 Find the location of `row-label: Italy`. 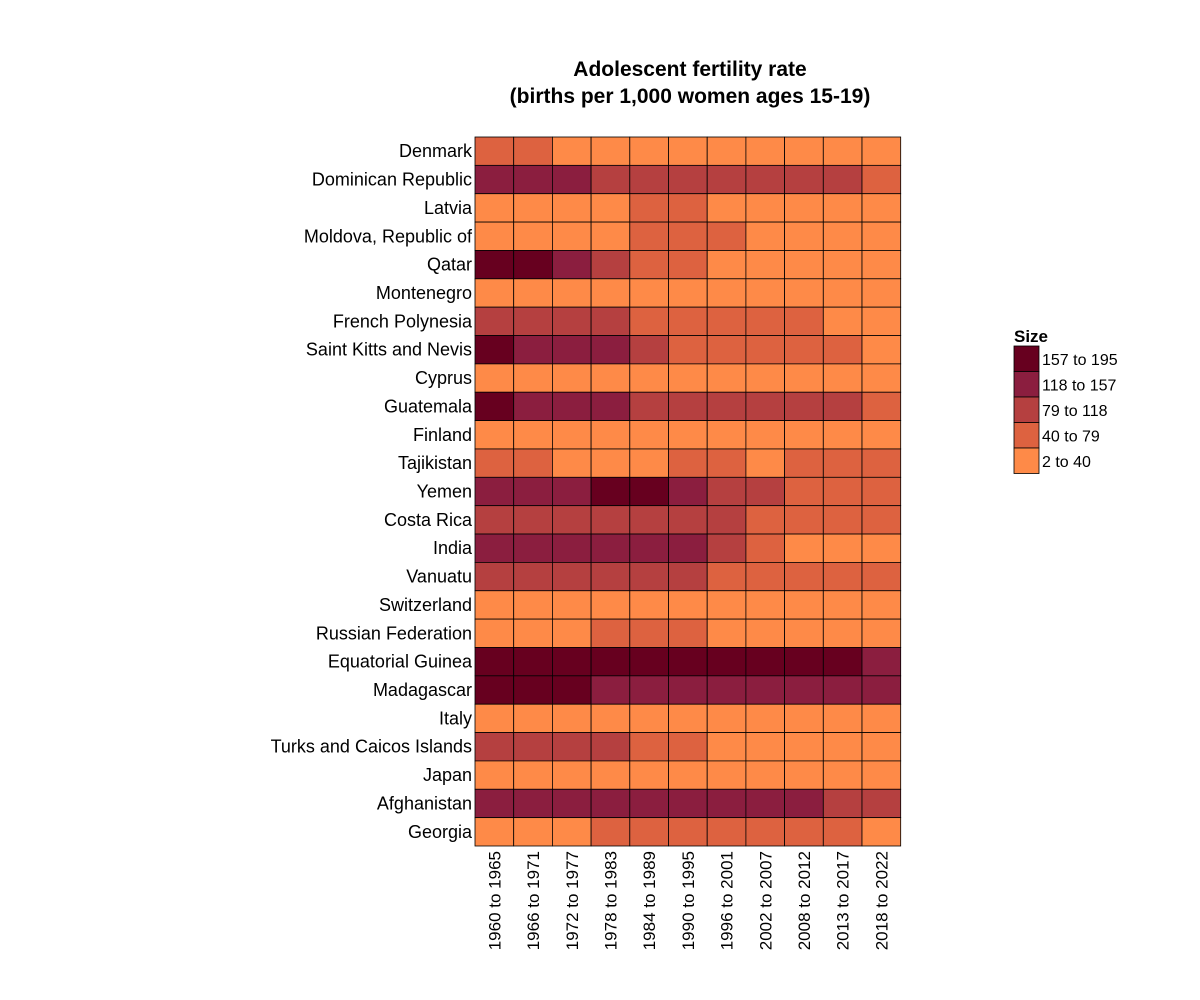

row-label: Italy is located at coordinates (455, 718).